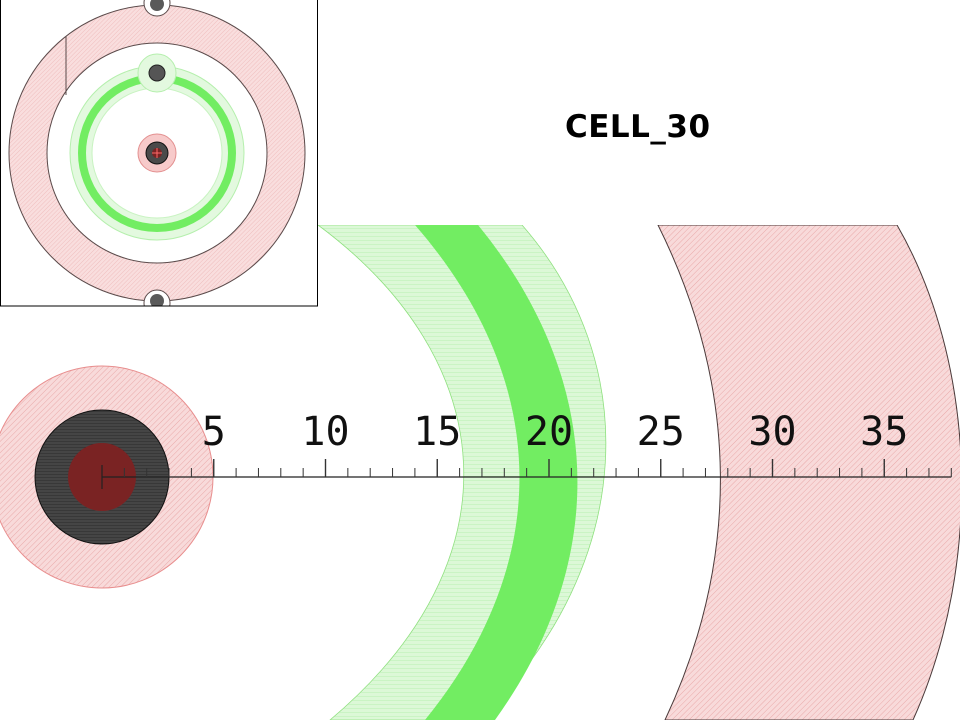  I want to click on overview-inset, so click(159, 153).